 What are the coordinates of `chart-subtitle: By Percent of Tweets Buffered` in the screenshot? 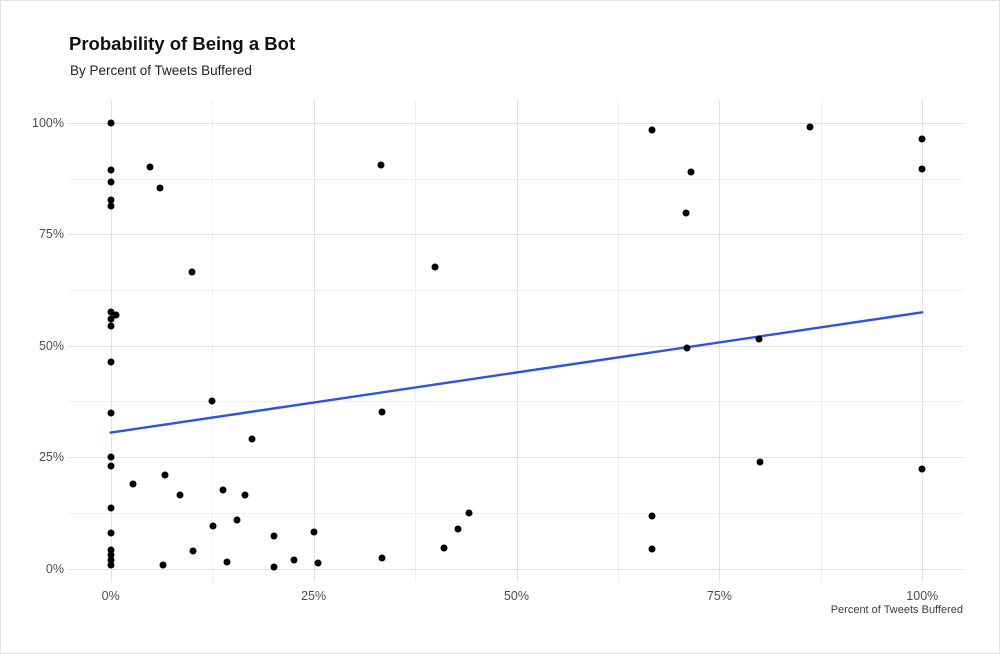 It's located at (161, 70).